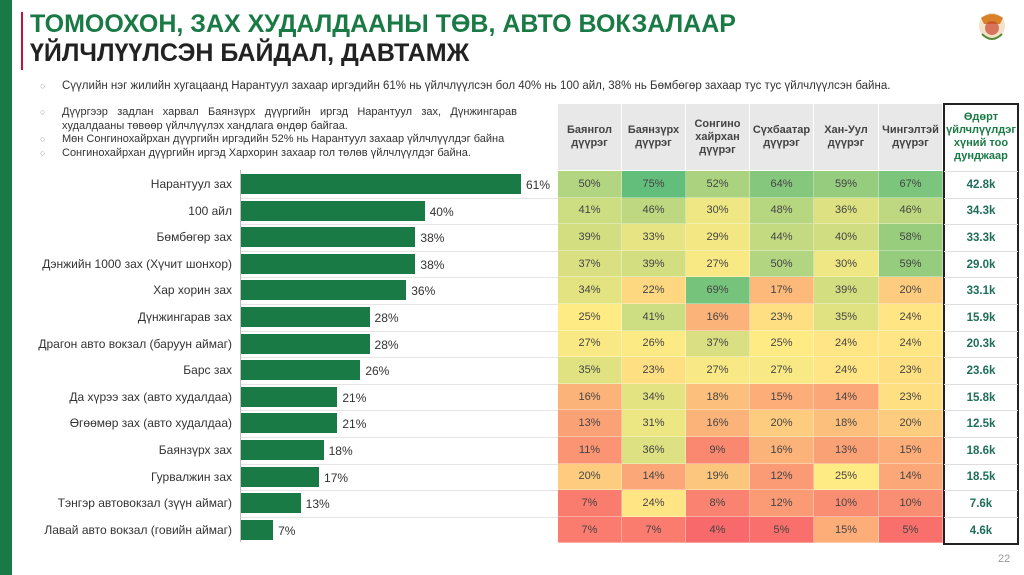 The width and height of the screenshot is (1024, 575). I want to click on daily-count-cell: 33.1k, so click(981, 290).